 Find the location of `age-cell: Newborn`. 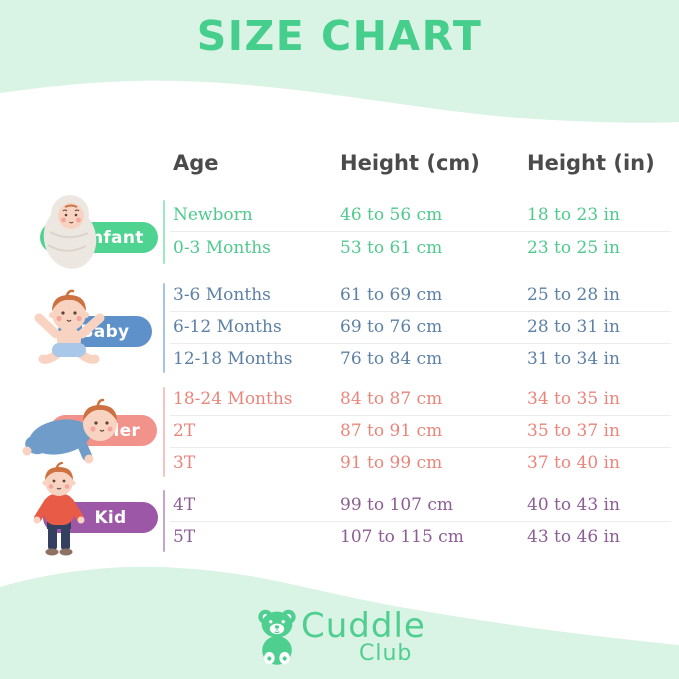

age-cell: Newborn is located at coordinates (213, 215).